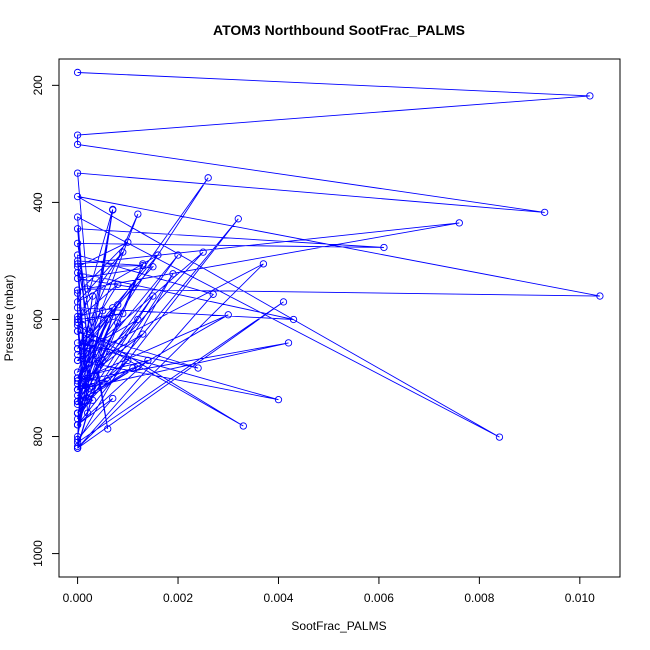  What do you see at coordinates (45, 321) in the screenshot?
I see `y-axis: 200 400 600 800 1000` at bounding box center [45, 321].